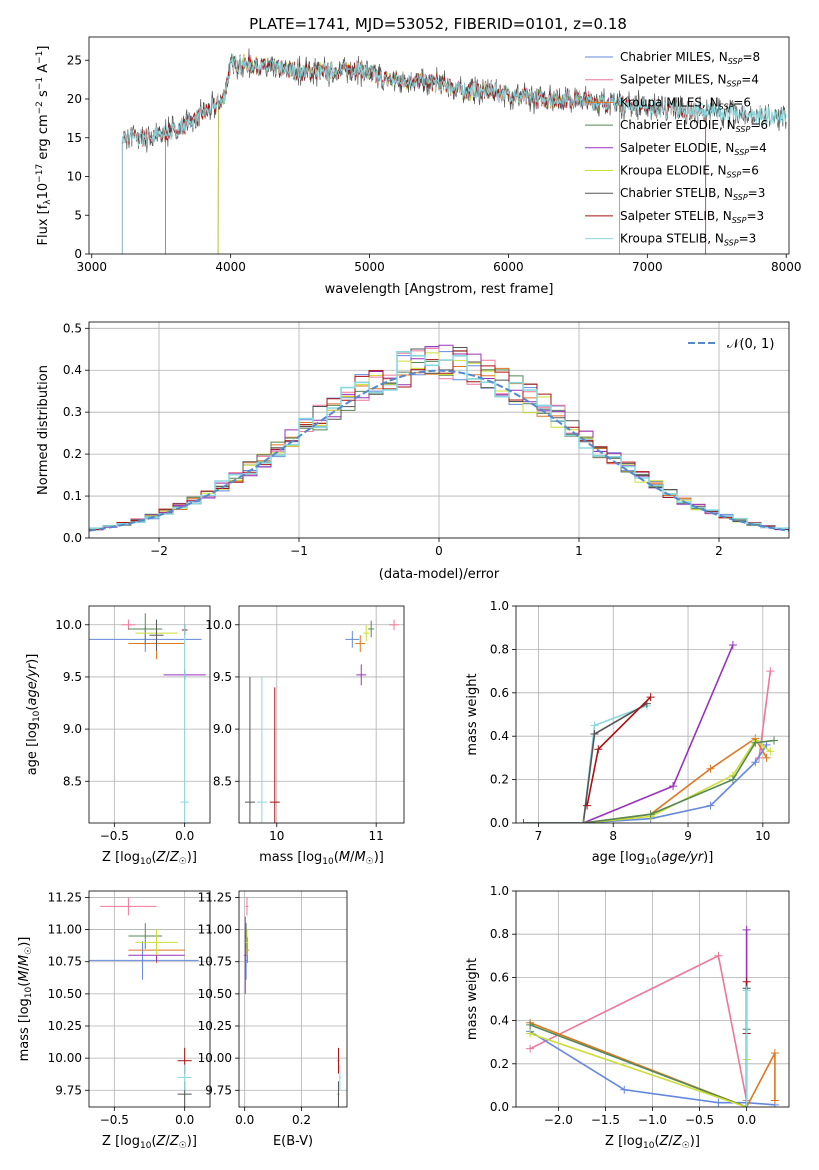  I want to click on point-chabrier-miles, so click(352, 639).